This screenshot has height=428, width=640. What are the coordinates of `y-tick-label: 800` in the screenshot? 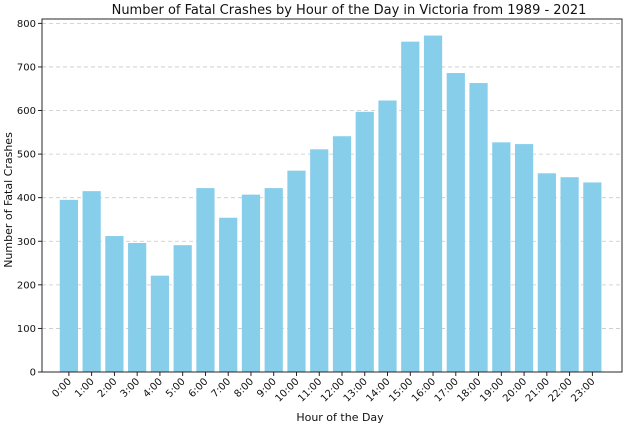 It's located at (26, 24).